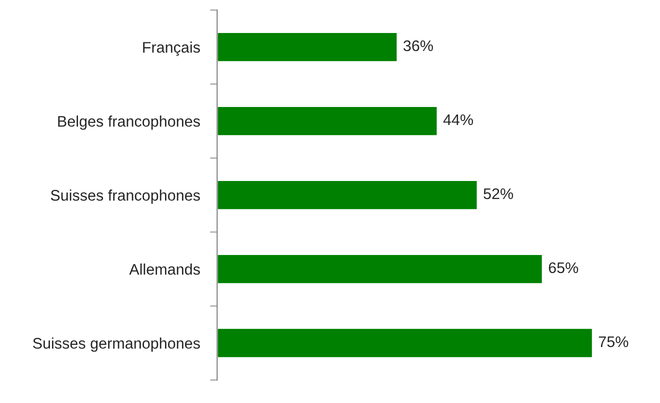 The width and height of the screenshot is (660, 403). Describe the element at coordinates (499, 194) in the screenshot. I see `data-label: 52%` at that location.